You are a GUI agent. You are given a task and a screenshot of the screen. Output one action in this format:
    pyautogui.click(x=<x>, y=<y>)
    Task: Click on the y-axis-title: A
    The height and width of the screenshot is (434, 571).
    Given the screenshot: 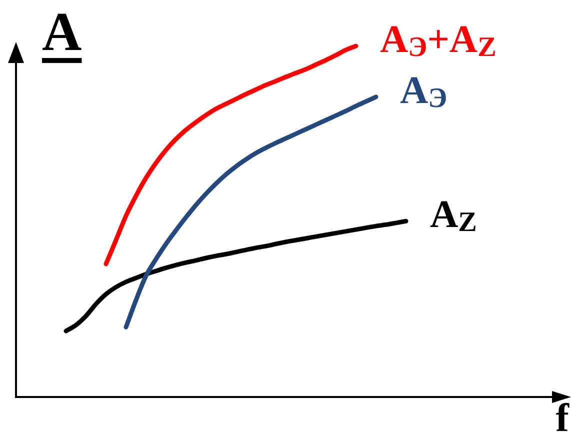 What is the action you would take?
    pyautogui.click(x=62, y=32)
    